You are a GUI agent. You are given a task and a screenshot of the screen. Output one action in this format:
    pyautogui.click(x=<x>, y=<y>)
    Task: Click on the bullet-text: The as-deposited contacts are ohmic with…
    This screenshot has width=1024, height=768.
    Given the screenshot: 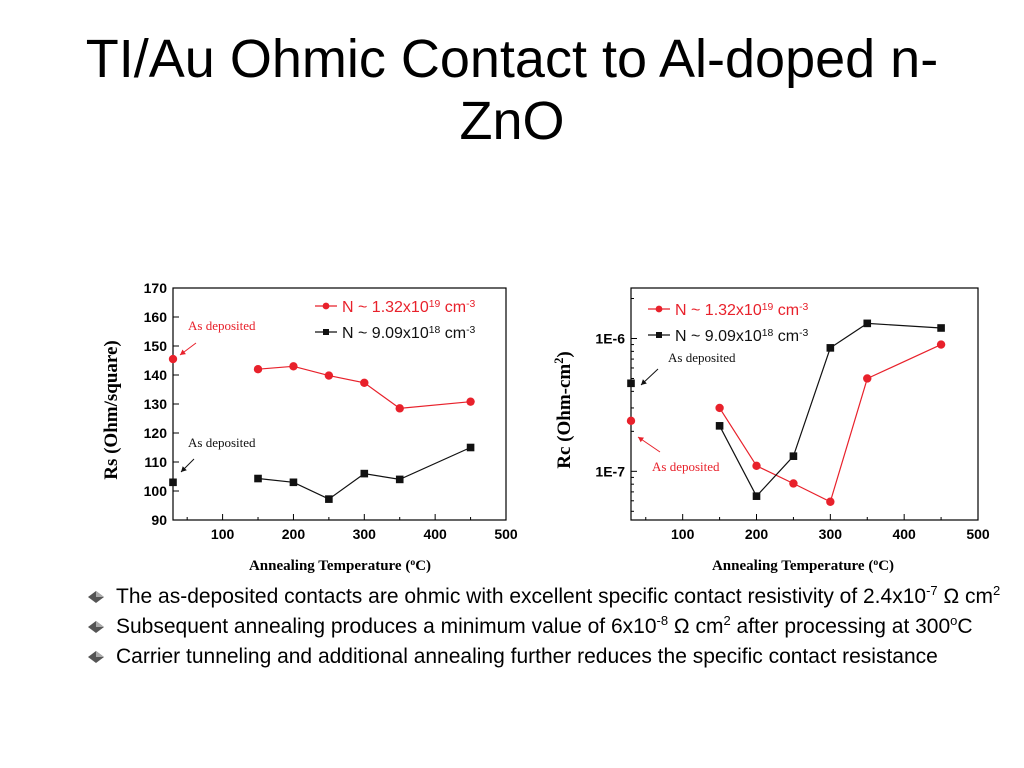 What is the action you would take?
    pyautogui.click(x=521, y=596)
    